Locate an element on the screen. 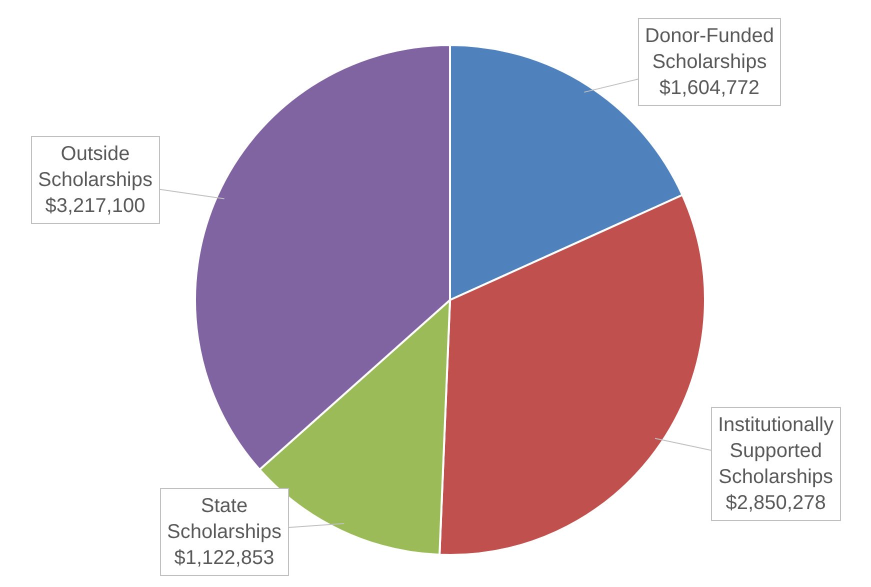 This screenshot has width=871, height=587. slice-label: State Scholarships is located at coordinates (224, 519).